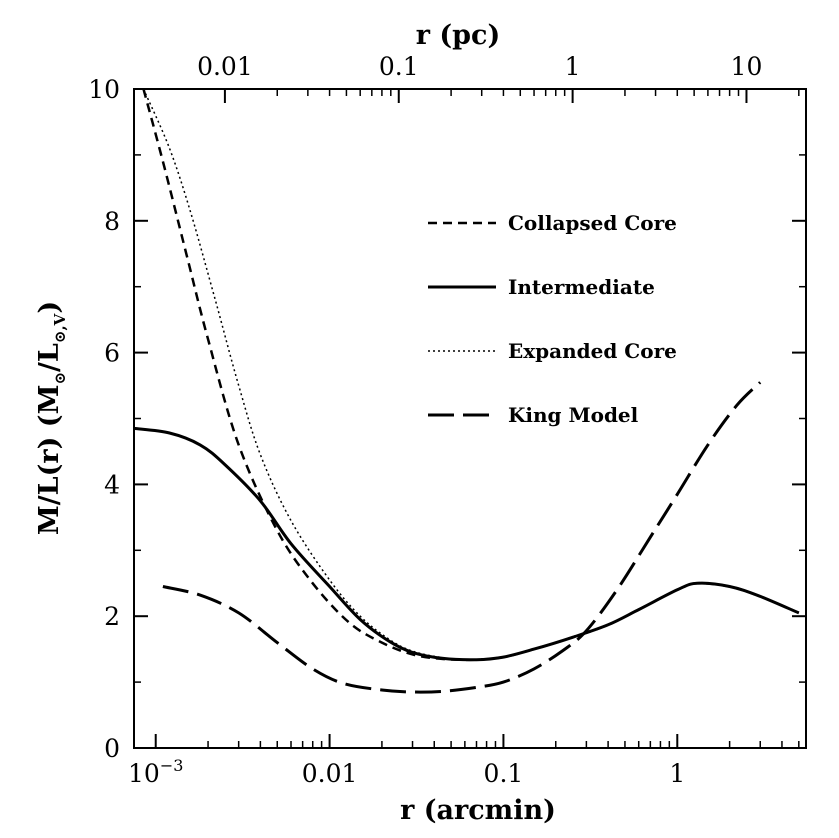 This screenshot has width=839, height=838. I want to click on x-tick-label: 0.1, so click(504, 773).